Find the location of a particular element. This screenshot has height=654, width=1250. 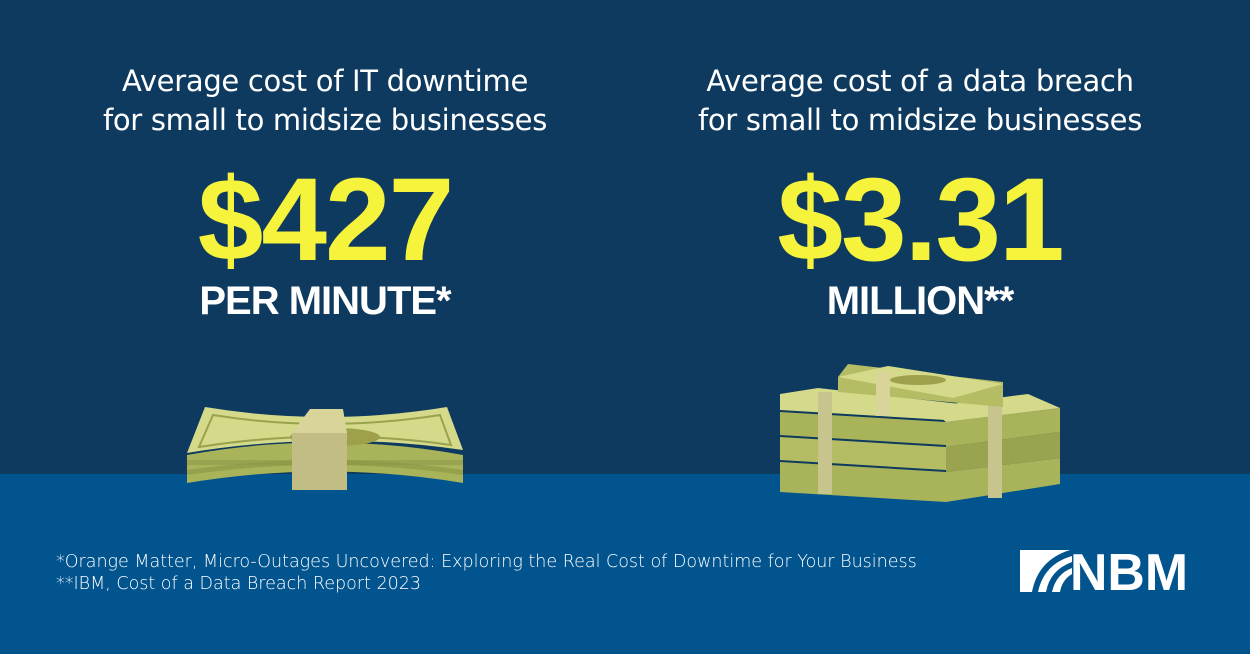

downtime-unit: PER MINUTE* is located at coordinates (325, 301).